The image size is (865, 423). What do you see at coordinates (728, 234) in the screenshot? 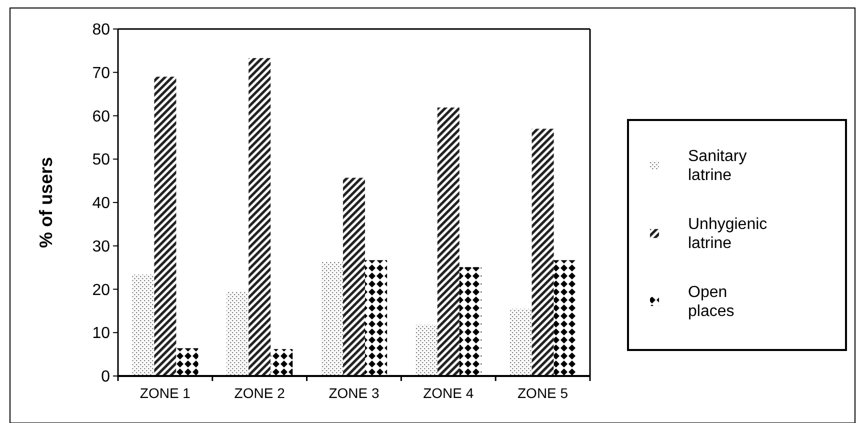
I see `legend-label: Unhygienic latrine` at bounding box center [728, 234].